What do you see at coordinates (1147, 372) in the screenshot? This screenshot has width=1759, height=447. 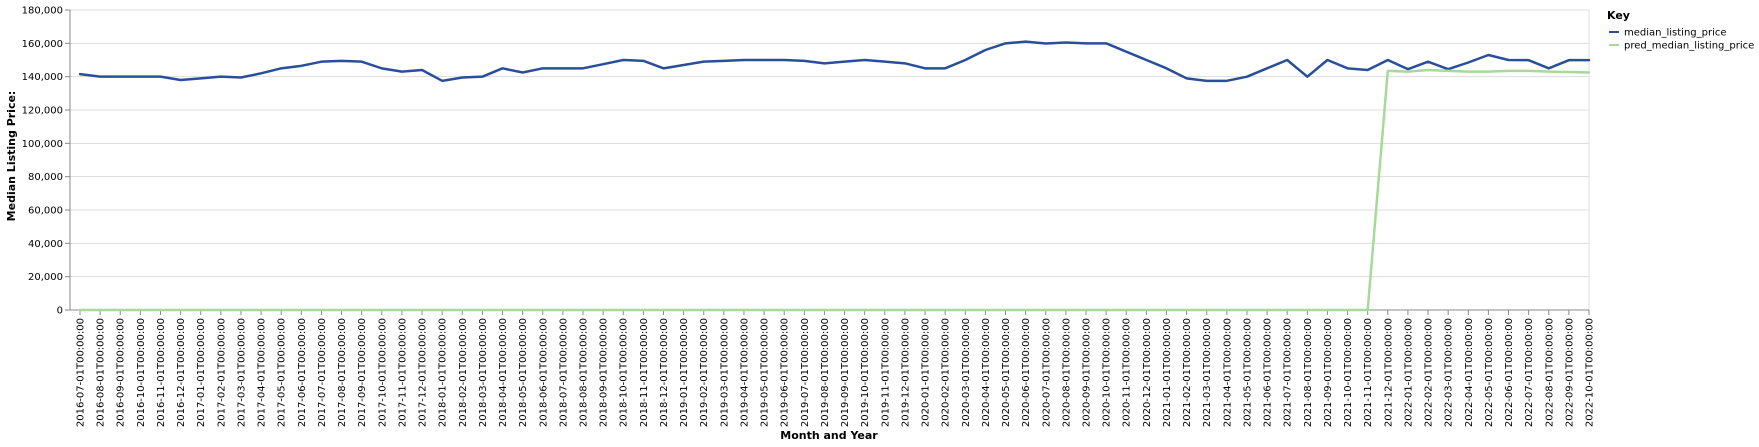 I see `x-tick-label: 2020-12-01T00:00:00` at bounding box center [1147, 372].